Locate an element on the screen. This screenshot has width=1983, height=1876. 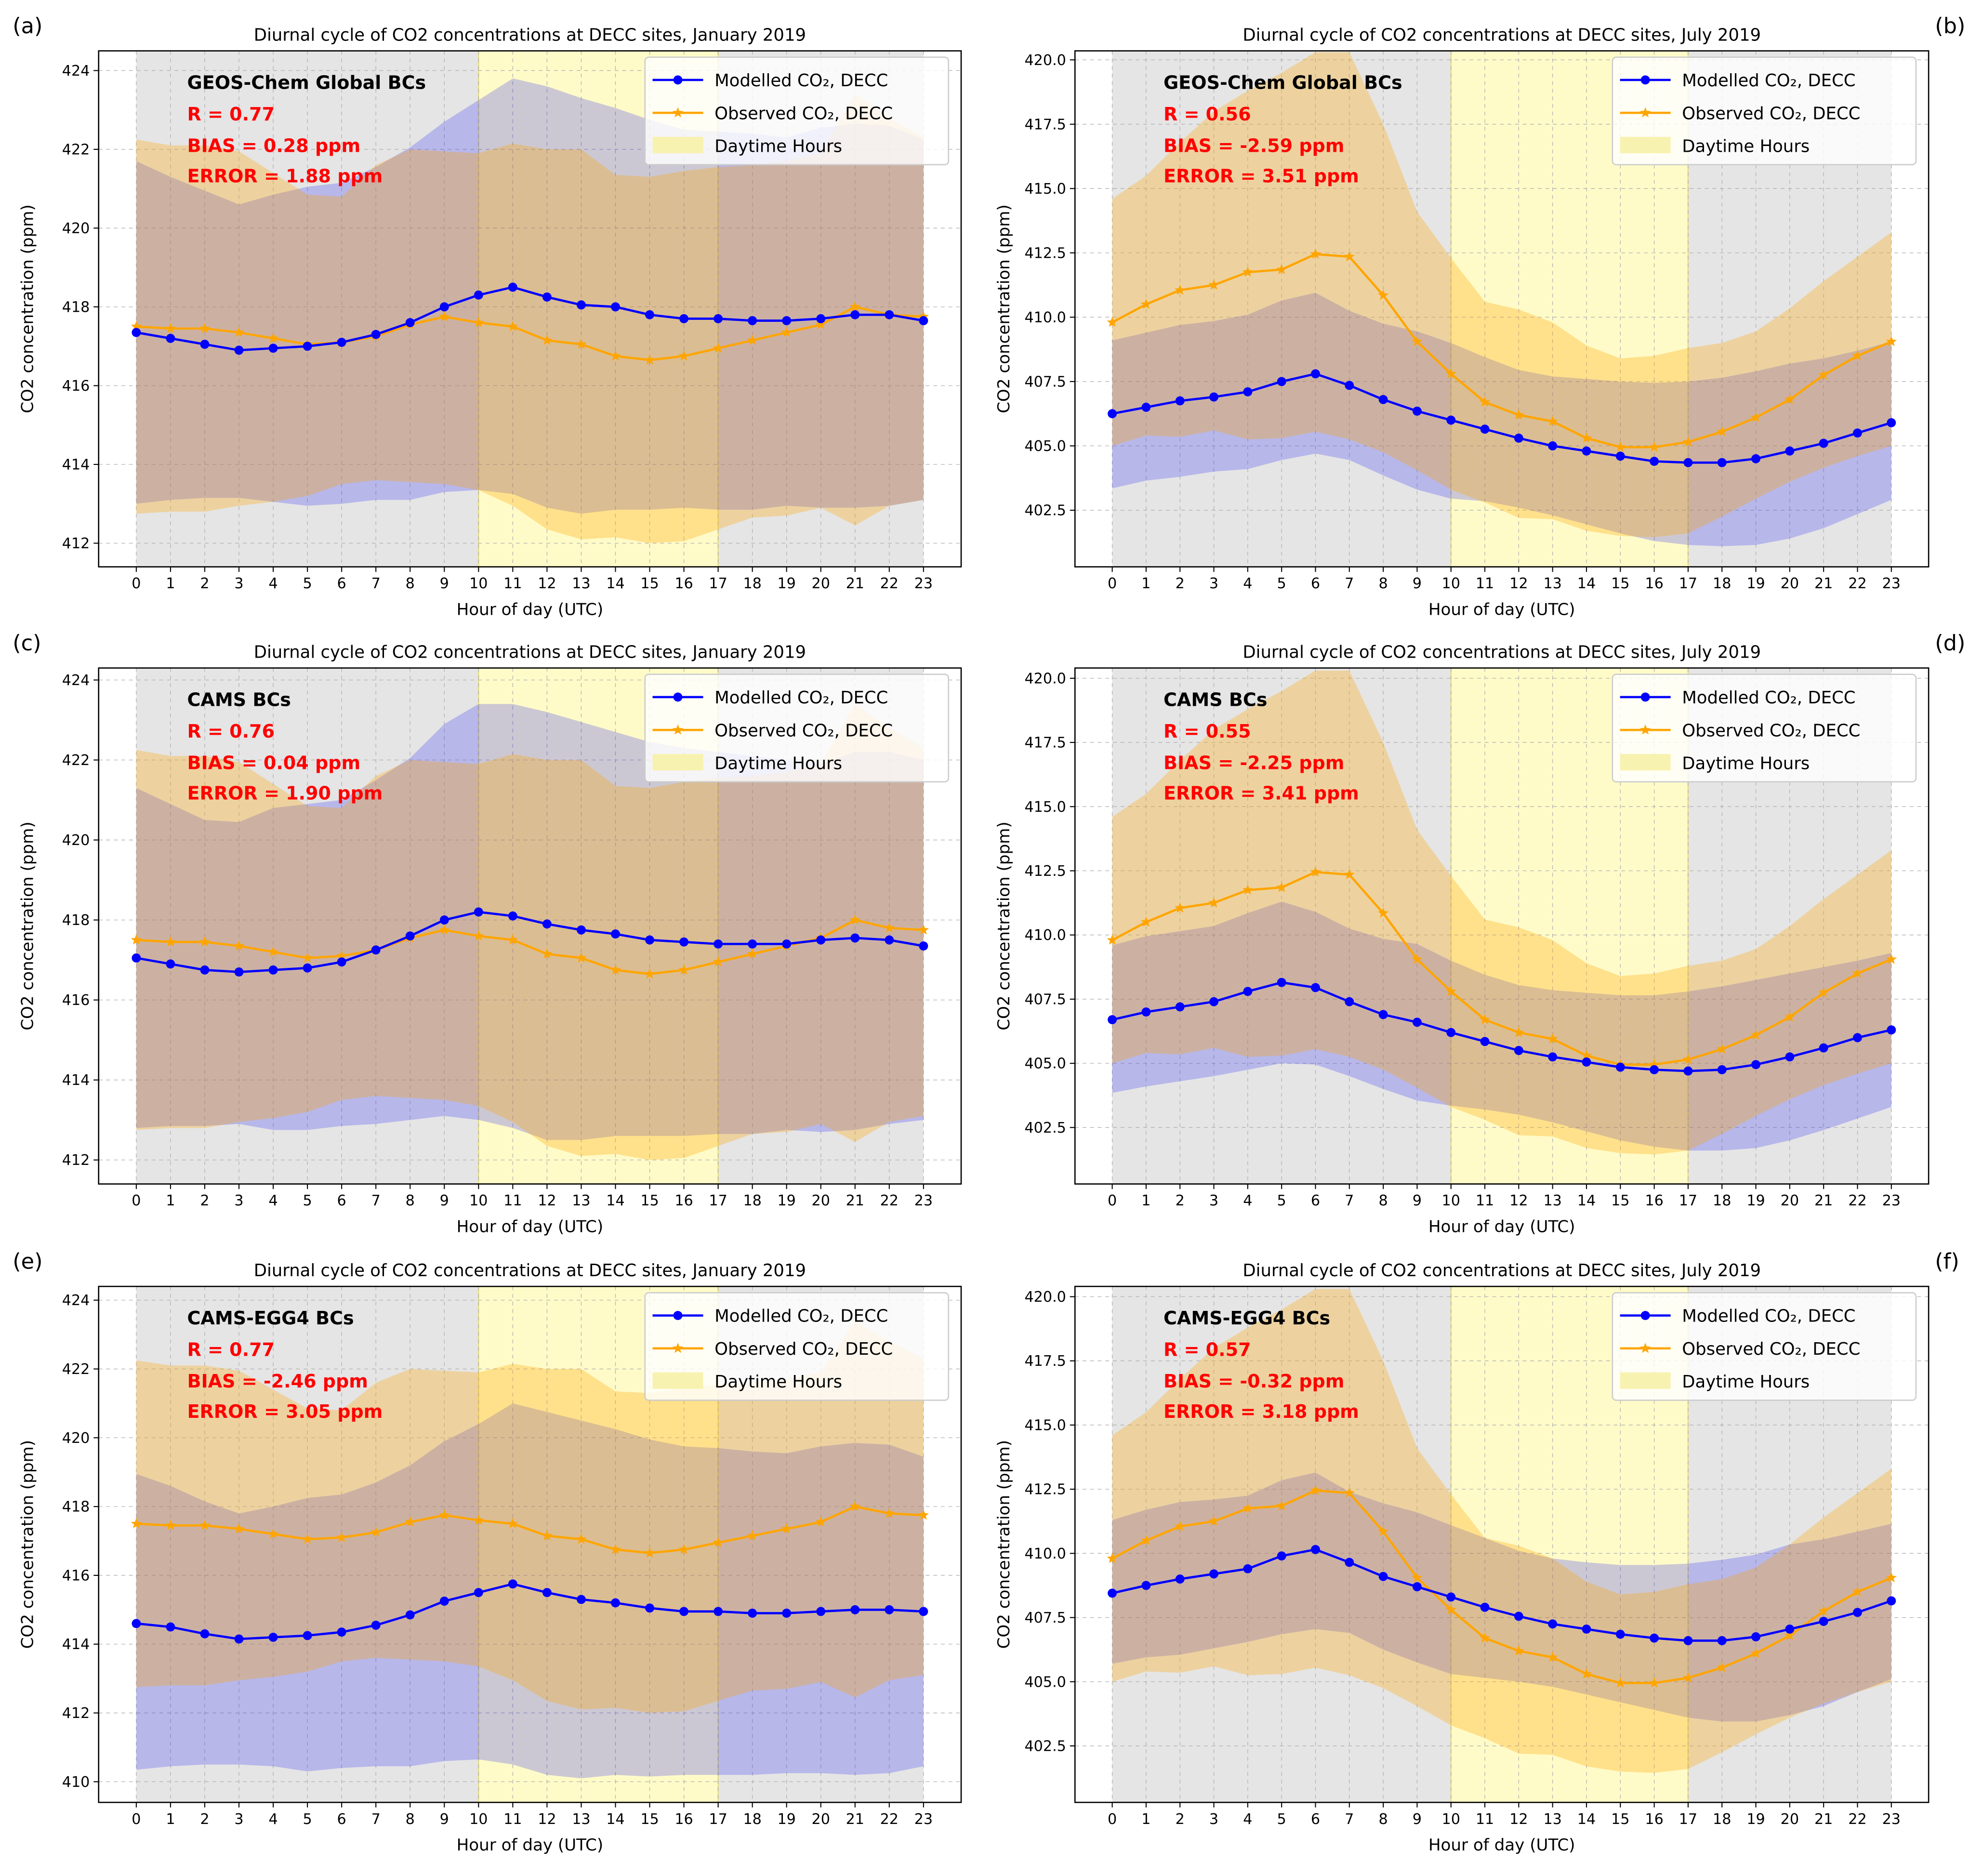
error-value: ERROR = 1.90 ppm is located at coordinates (285, 793).